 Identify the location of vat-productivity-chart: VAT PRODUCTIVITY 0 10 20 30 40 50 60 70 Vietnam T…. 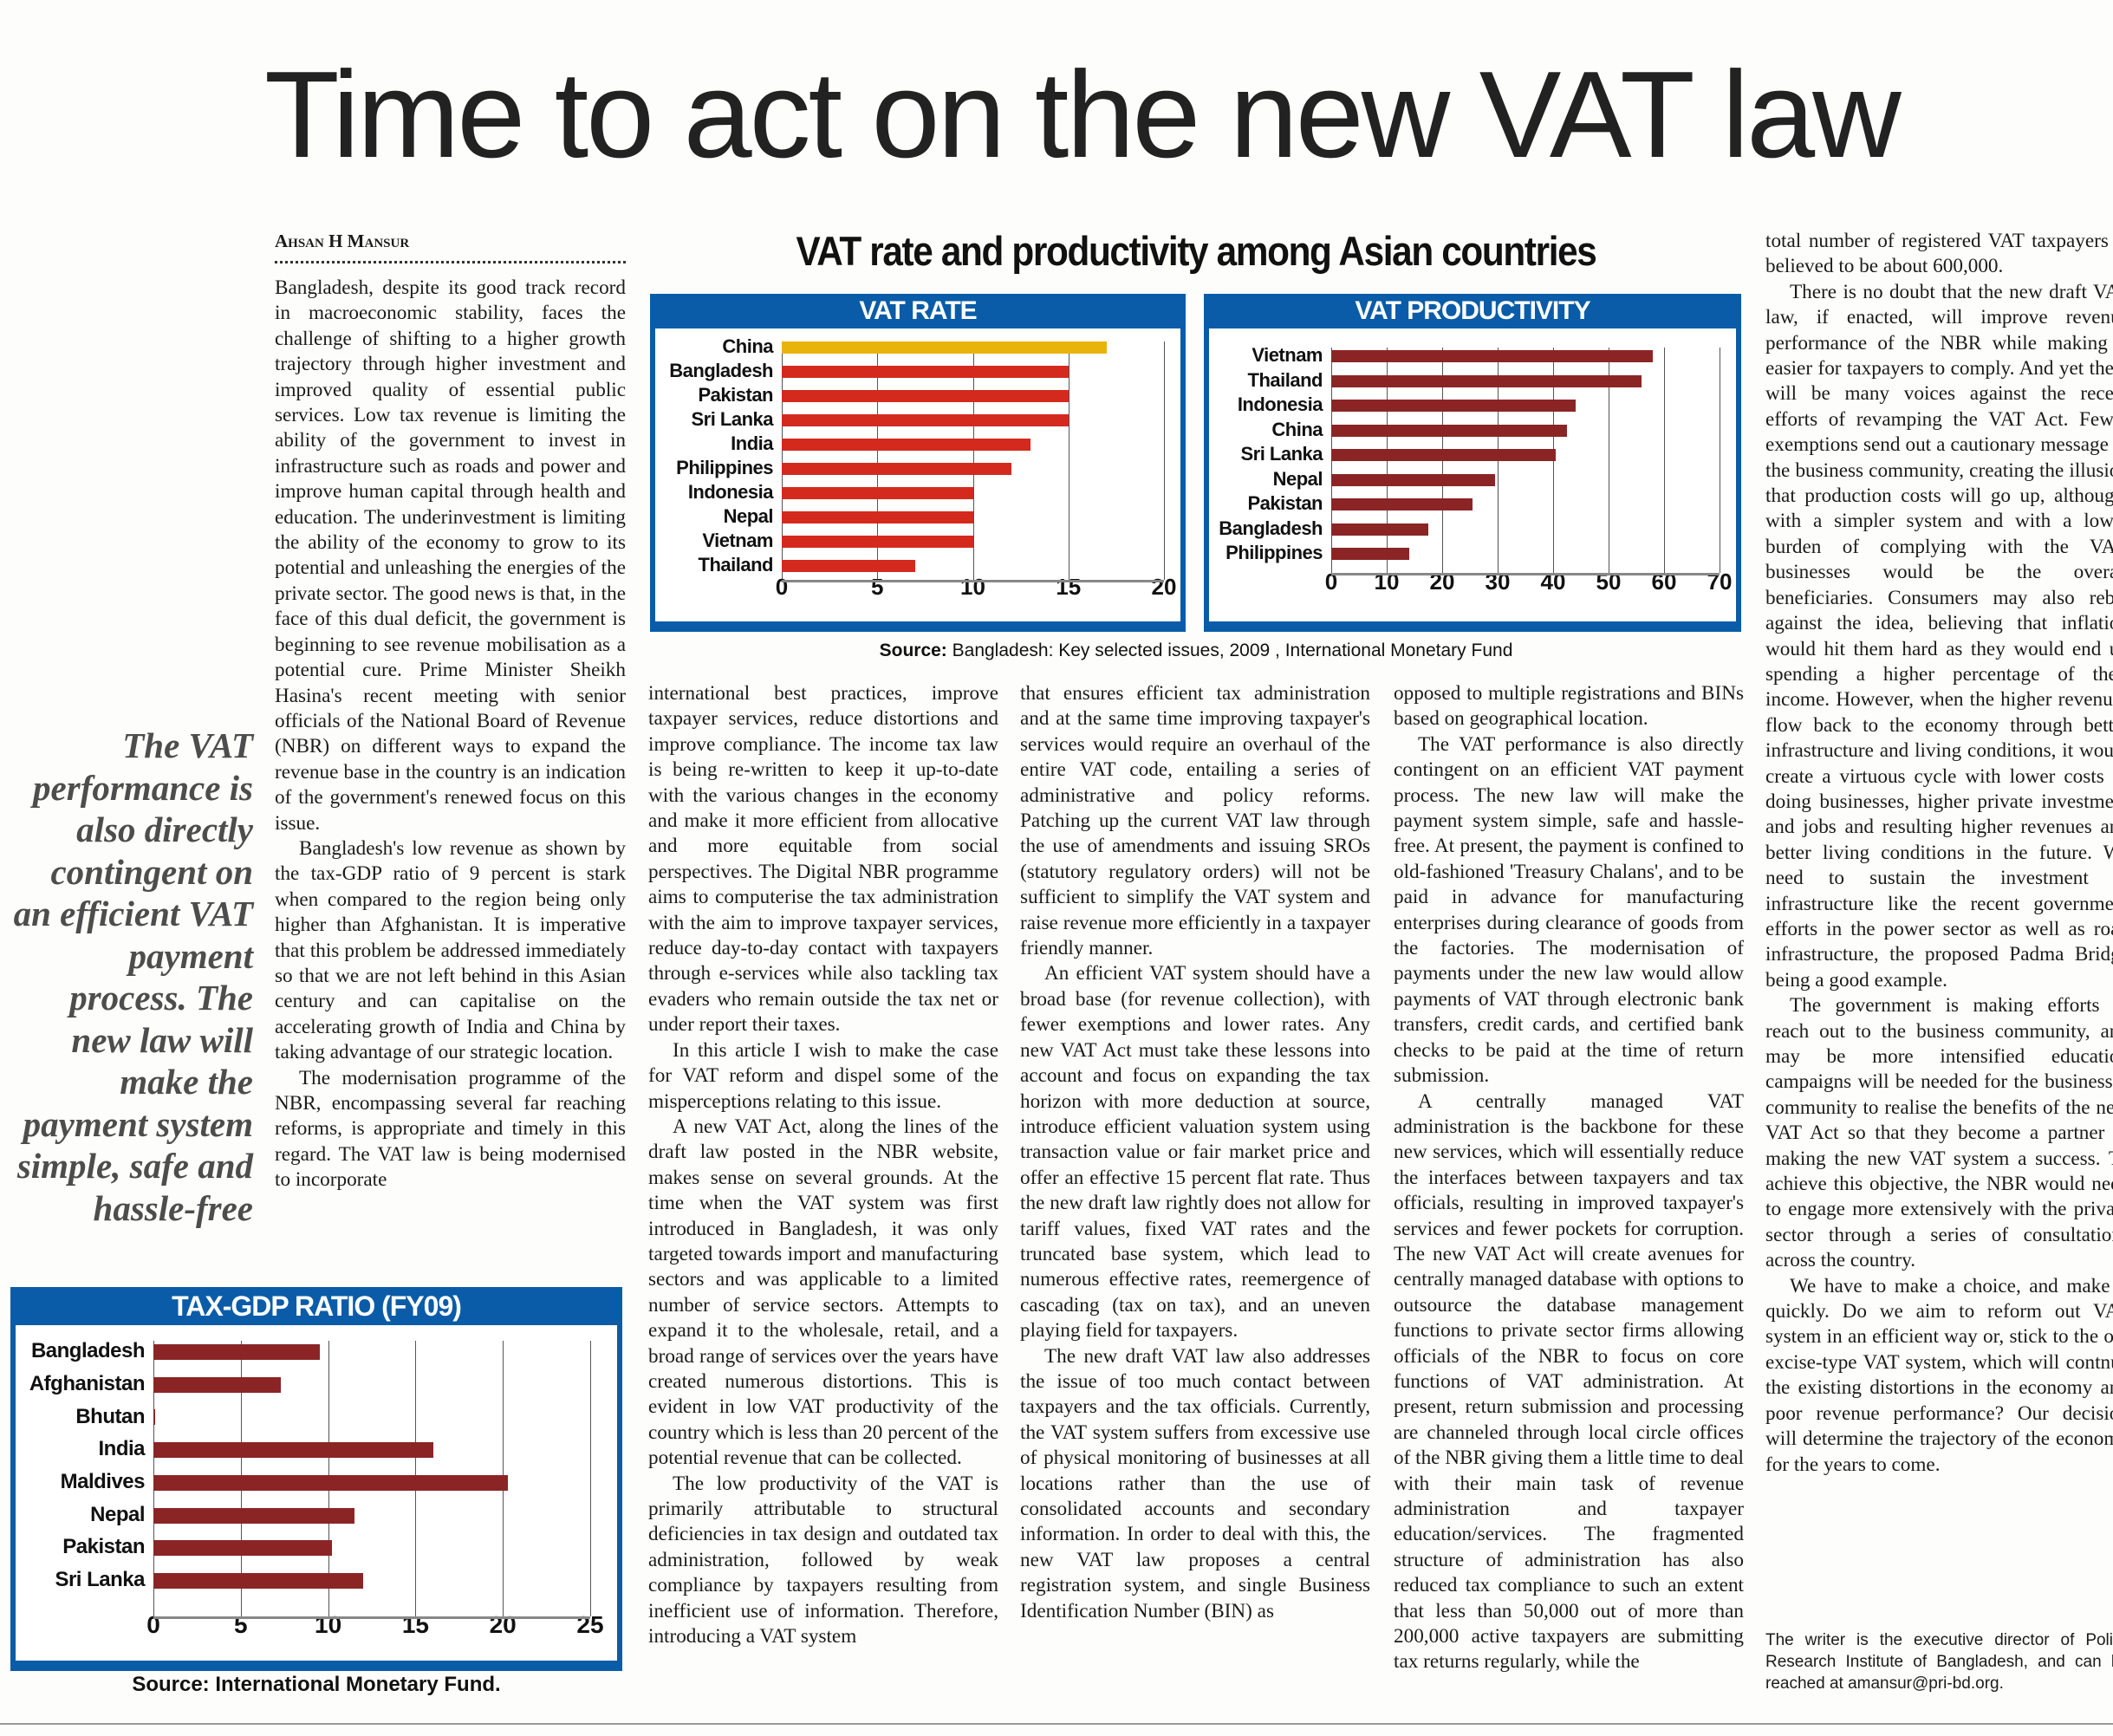
(1472, 463).